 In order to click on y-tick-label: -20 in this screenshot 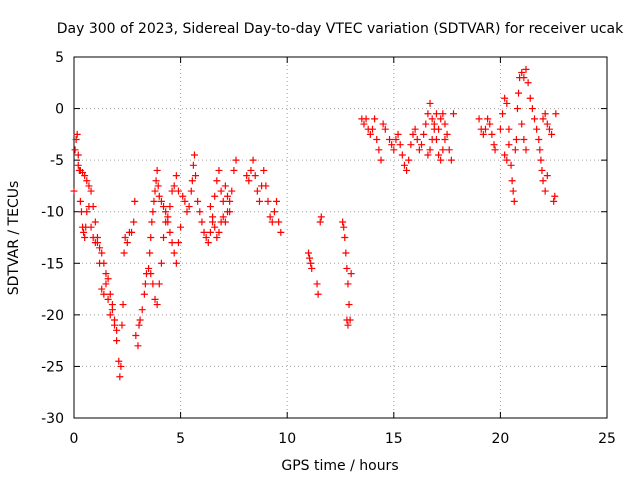, I will do `click(52, 316)`.